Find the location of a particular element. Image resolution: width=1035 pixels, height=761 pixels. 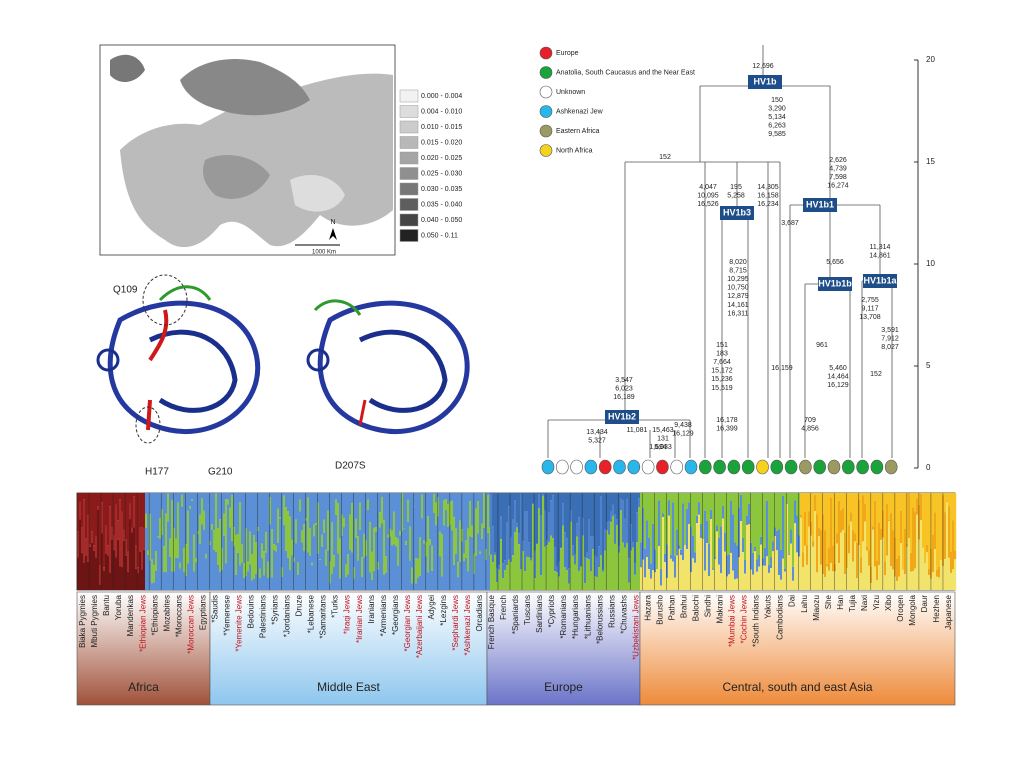

residue-label: D207S is located at coordinates (350, 466).